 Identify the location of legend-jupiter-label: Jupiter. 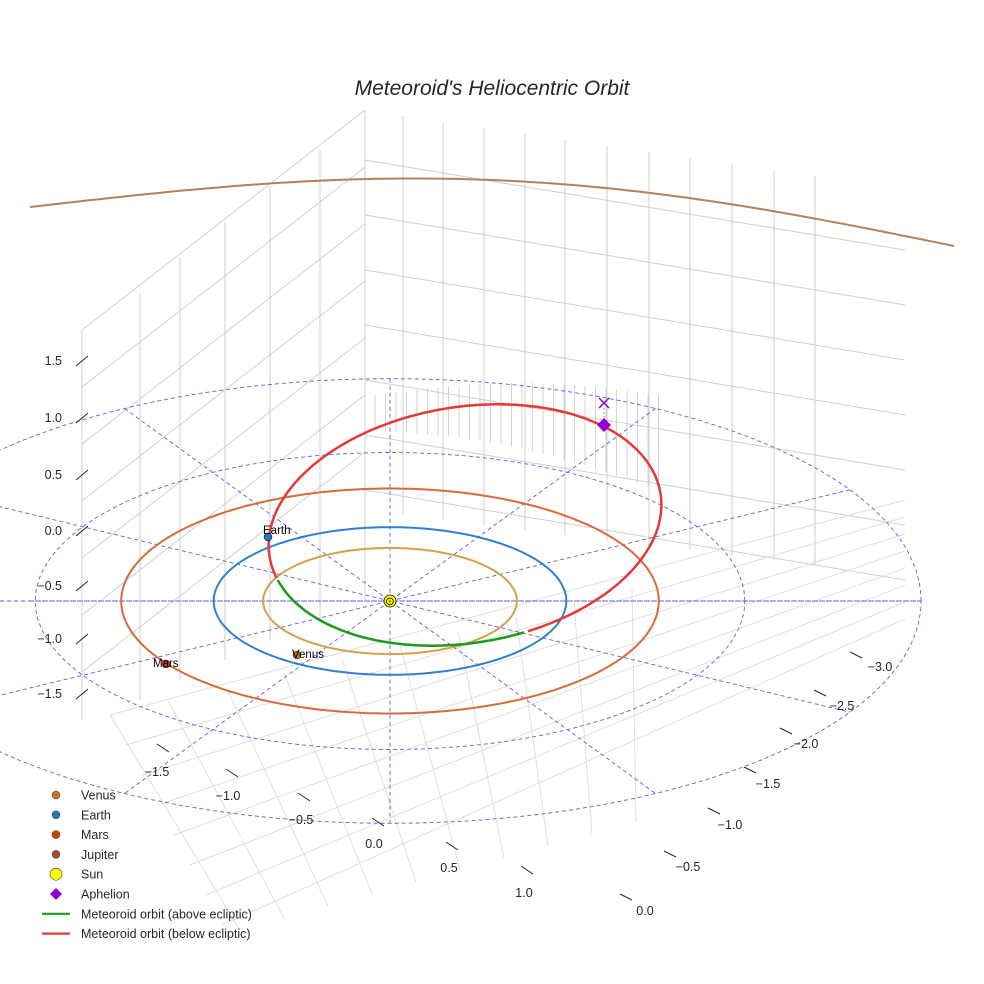
(100, 855).